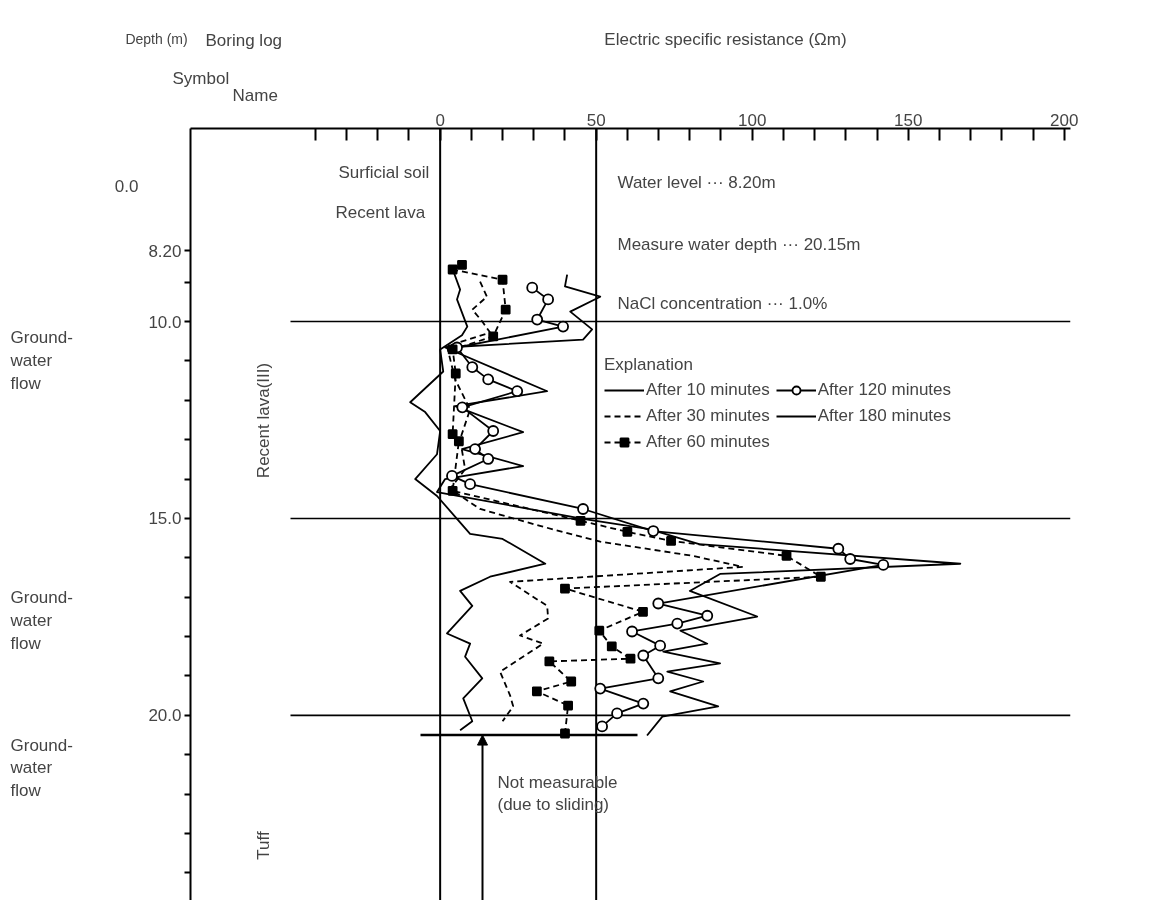  What do you see at coordinates (165, 519) in the screenshot?
I see `y-tick-label: 15.0` at bounding box center [165, 519].